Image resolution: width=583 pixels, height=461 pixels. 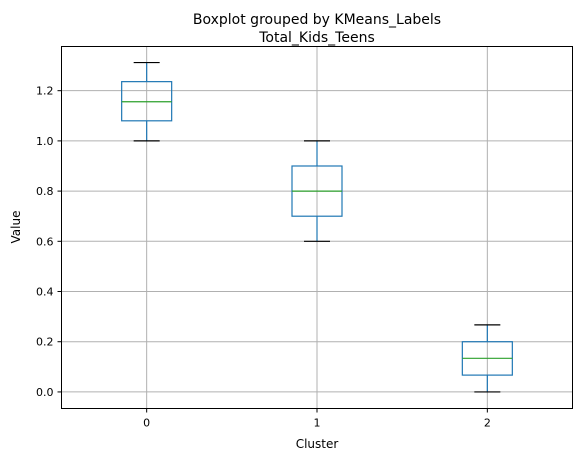 I want to click on y-axis-label: Value, so click(x=16, y=227).